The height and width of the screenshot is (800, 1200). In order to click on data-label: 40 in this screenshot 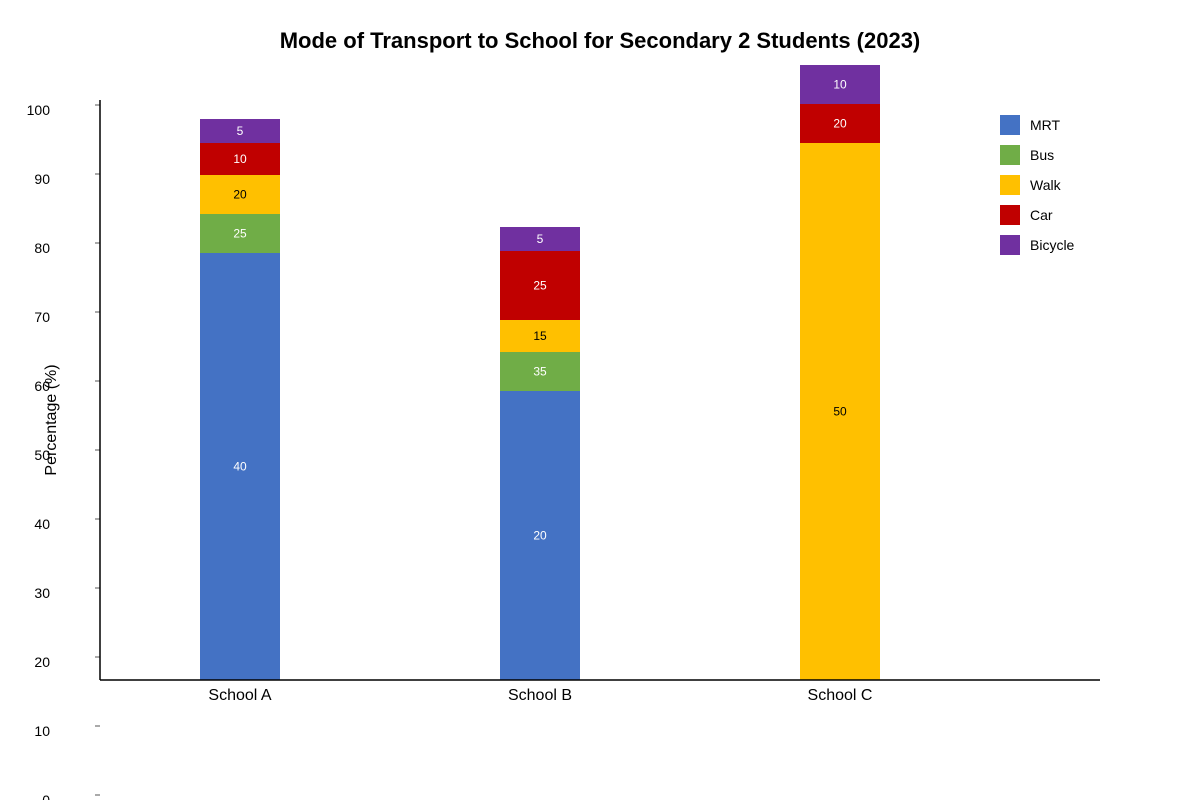, I will do `click(240, 467)`.